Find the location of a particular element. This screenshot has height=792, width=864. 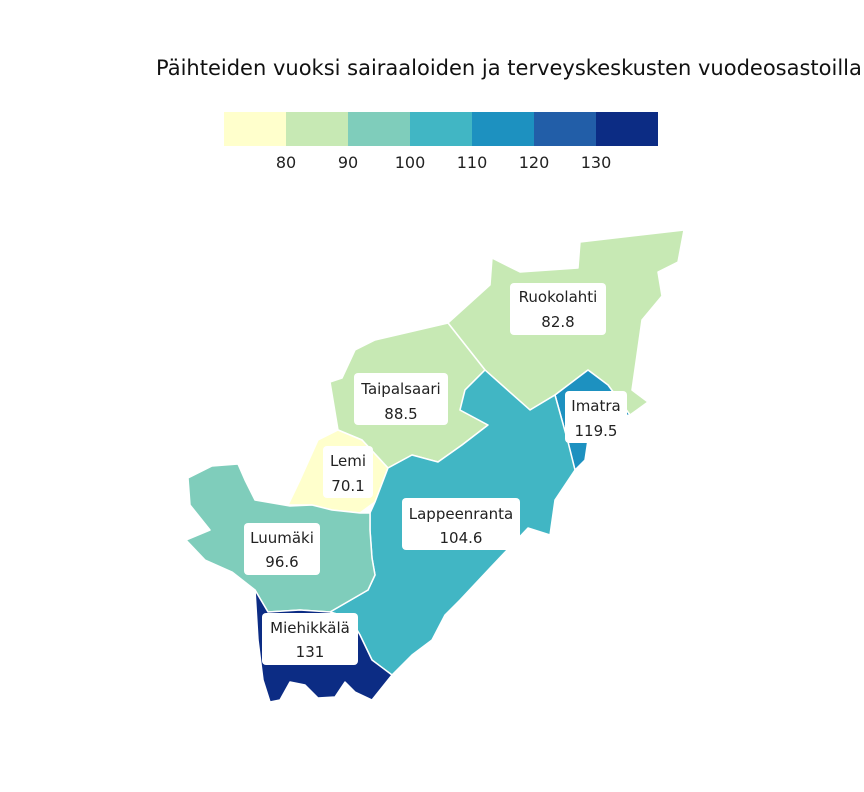

label-lemi: Lemi 70.1 is located at coordinates (348, 472).